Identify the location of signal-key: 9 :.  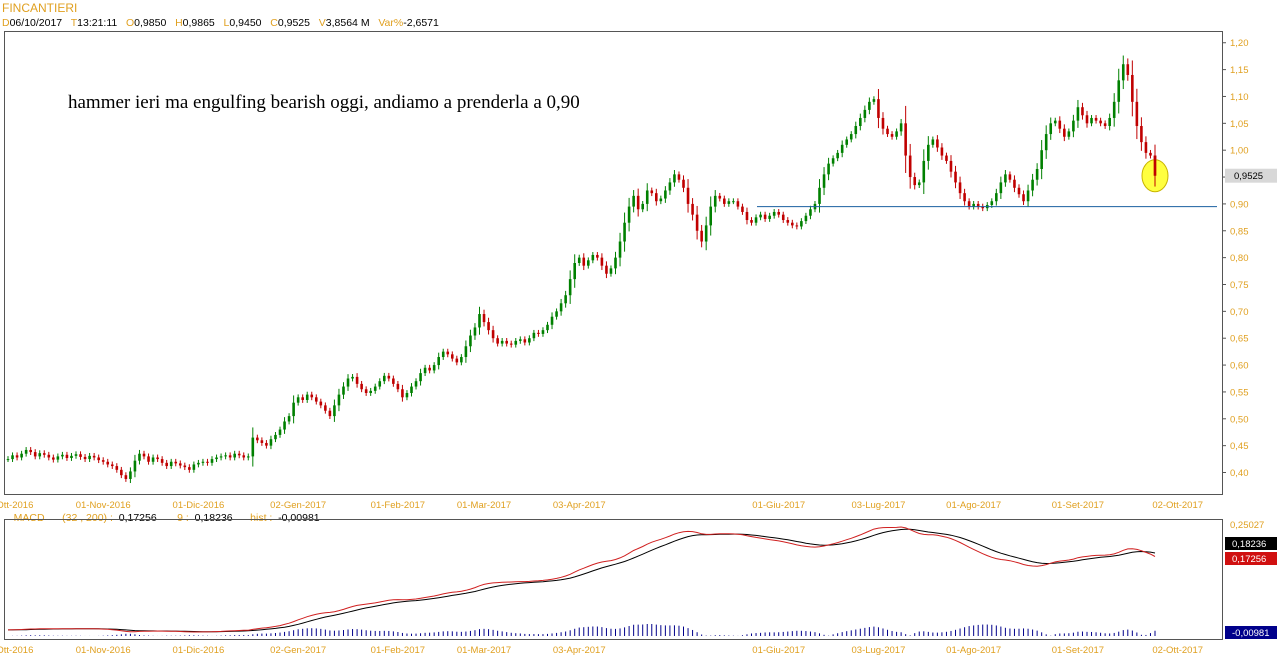
(183, 518).